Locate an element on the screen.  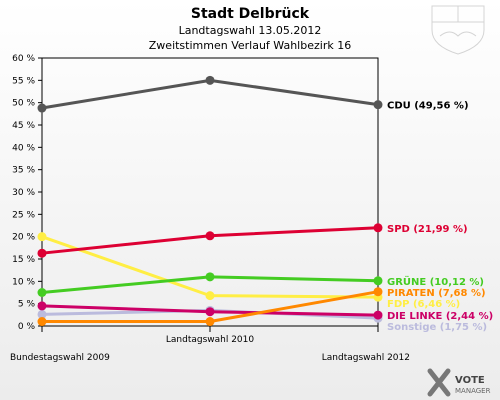
x-tick-label: Bundestagswahl 2009 is located at coordinates (60, 358).